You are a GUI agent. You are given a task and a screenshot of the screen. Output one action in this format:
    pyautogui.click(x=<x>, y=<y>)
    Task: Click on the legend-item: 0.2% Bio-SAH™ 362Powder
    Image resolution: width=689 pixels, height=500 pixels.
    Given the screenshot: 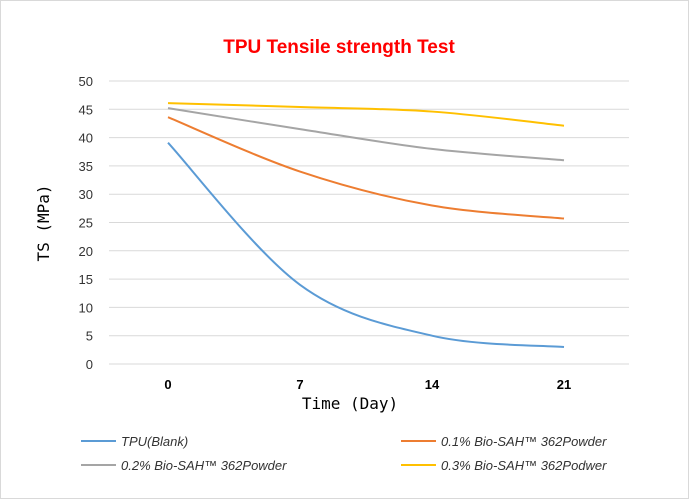 What is the action you would take?
    pyautogui.click(x=184, y=465)
    